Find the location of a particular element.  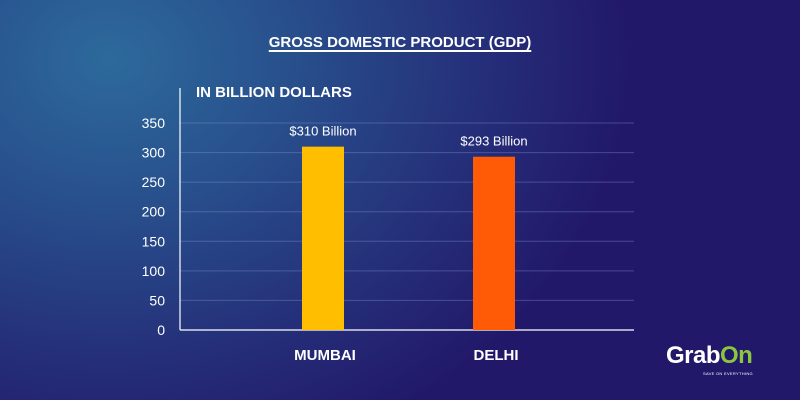

y-tick-label: 200 is located at coordinates (154, 212).